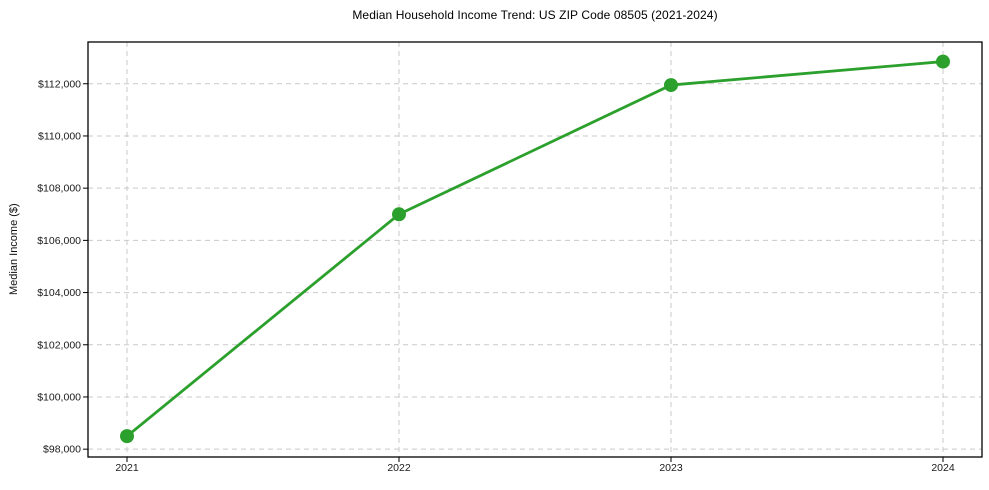  I want to click on x-tick-label: 2022, so click(399, 468).